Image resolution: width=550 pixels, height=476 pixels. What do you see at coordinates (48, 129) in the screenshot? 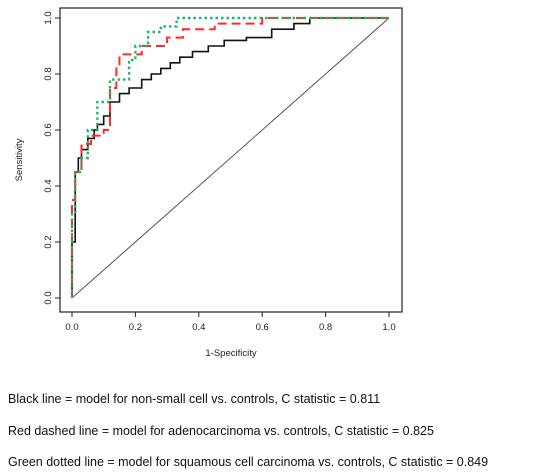
I see `y-tick-label-3: 0.6` at bounding box center [48, 129].